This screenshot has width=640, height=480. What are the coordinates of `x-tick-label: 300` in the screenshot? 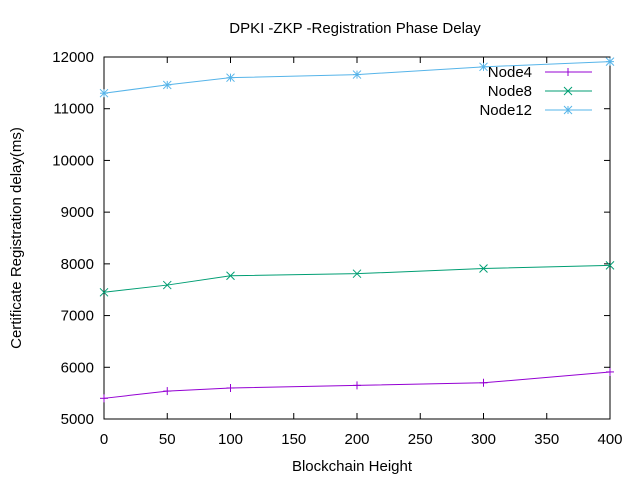 It's located at (483, 439).